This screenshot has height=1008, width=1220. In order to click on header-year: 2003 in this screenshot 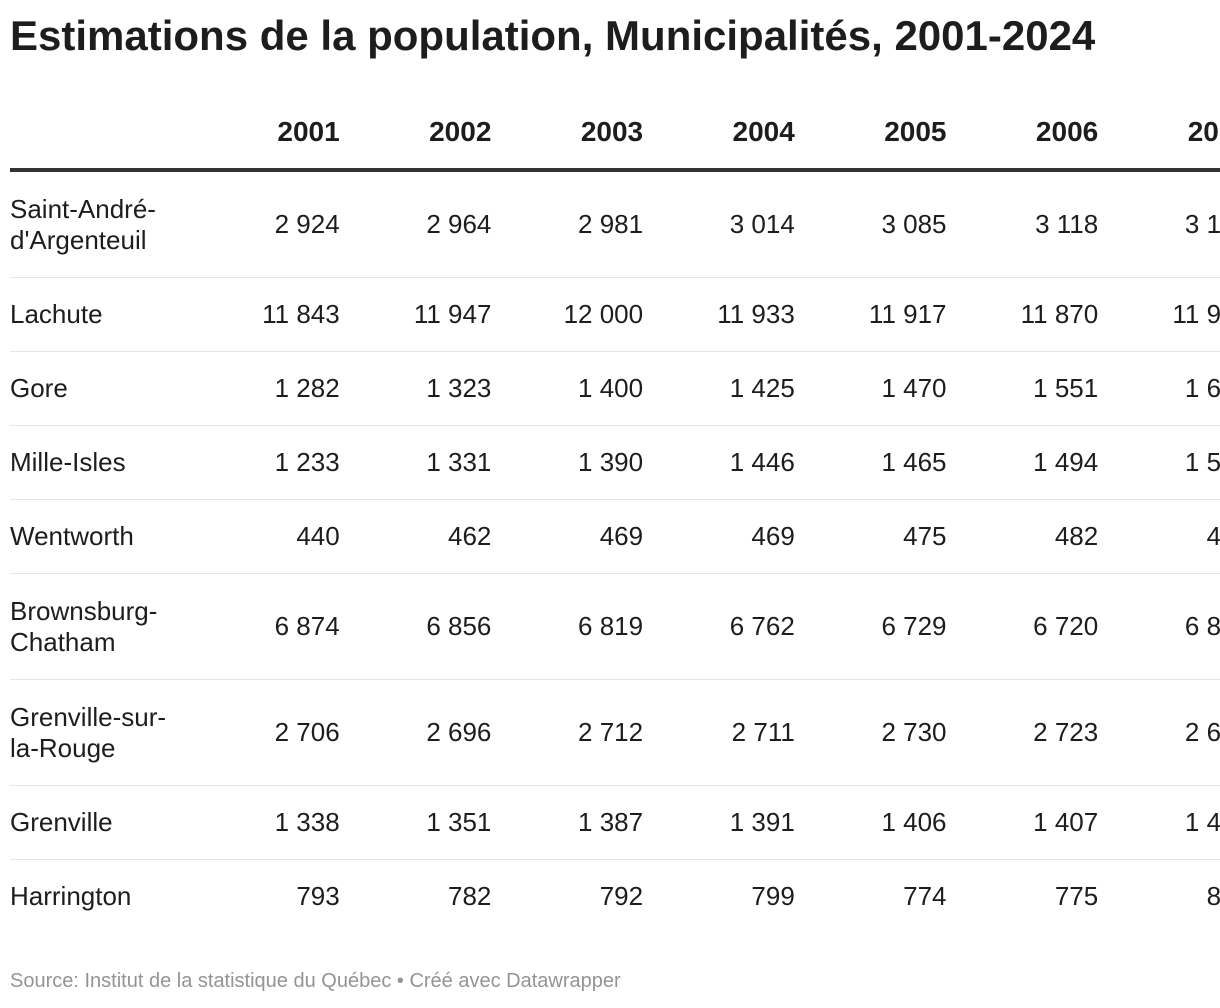, I will do `click(567, 134)`.